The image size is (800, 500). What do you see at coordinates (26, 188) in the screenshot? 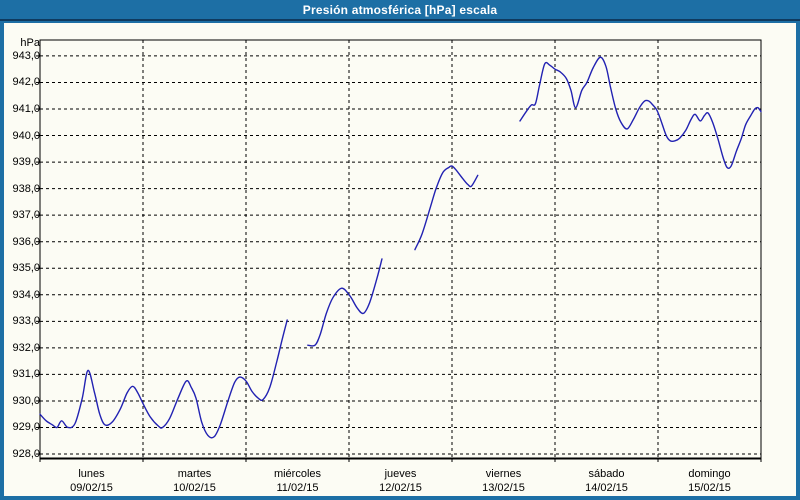
I see `y-tick-label: 938,0` at bounding box center [26, 188].